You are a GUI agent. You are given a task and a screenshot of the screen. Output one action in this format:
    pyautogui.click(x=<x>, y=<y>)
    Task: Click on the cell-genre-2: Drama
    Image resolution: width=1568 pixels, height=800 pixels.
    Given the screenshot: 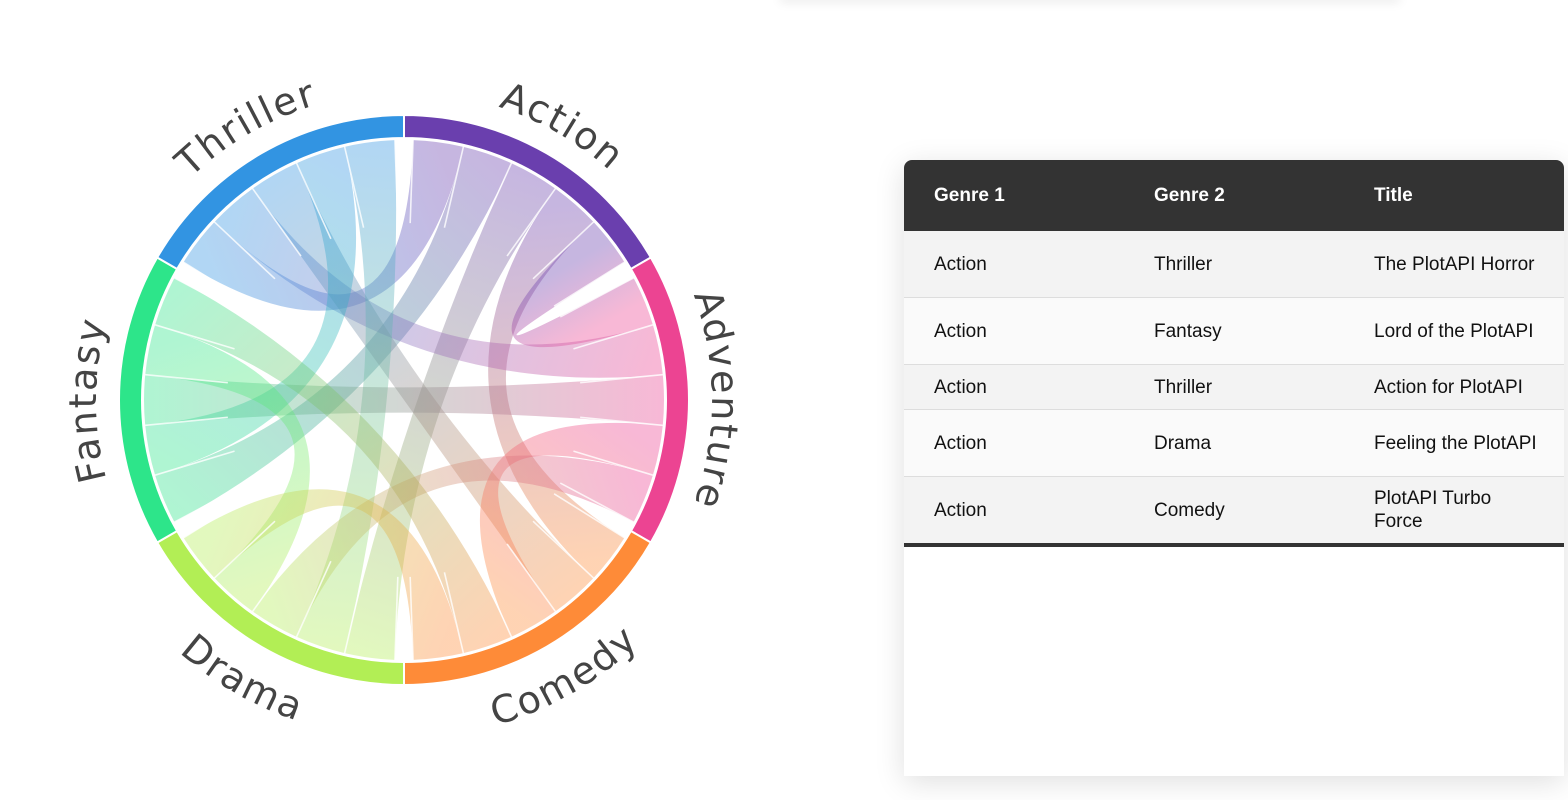 What is the action you would take?
    pyautogui.click(x=1234, y=443)
    